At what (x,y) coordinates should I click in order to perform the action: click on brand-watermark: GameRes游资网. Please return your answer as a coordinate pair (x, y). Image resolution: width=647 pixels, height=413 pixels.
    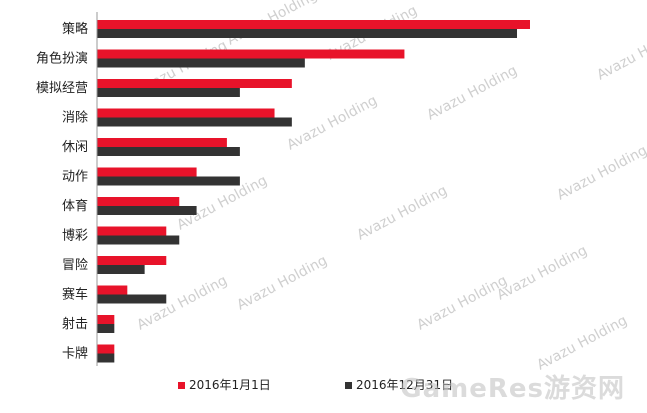
    Looking at the image, I should click on (512, 389).